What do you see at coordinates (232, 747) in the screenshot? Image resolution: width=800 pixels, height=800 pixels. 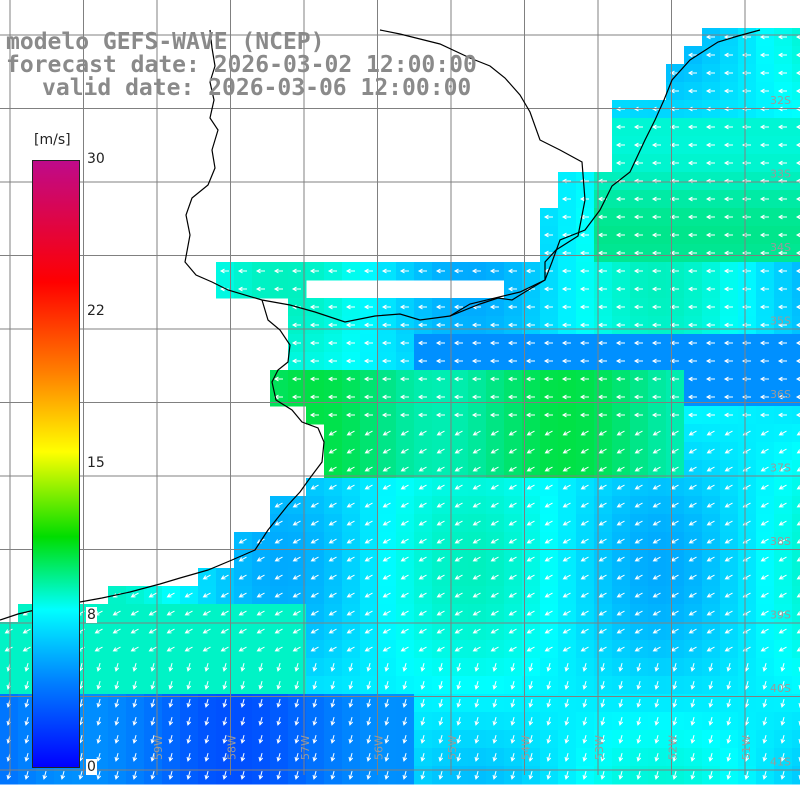 I see `lon-label: 58W` at bounding box center [232, 747].